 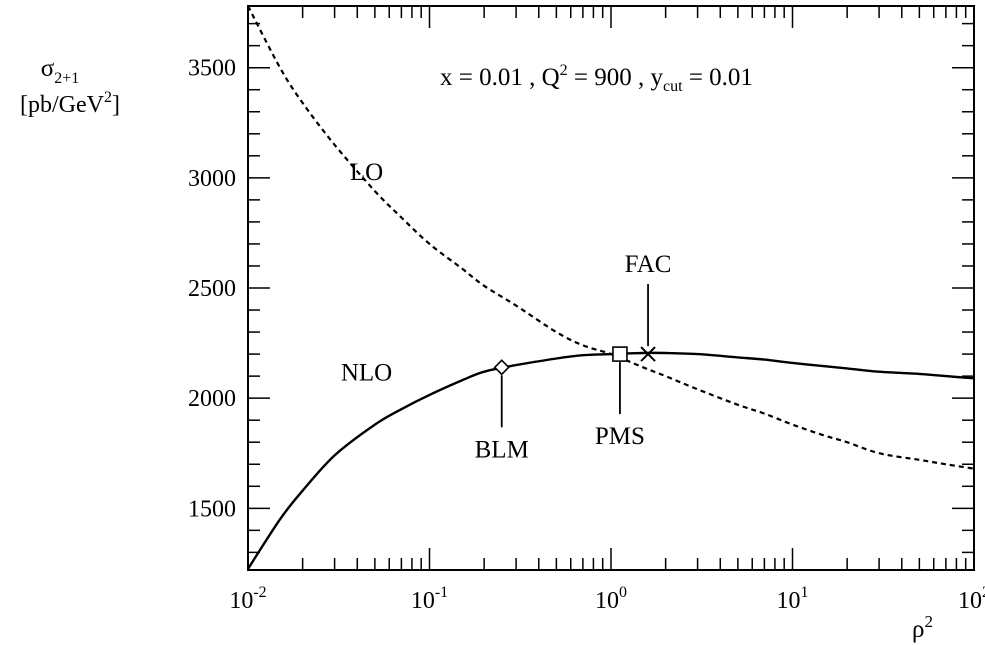 I want to click on x-axis-label: ρ2, so click(x=922, y=627).